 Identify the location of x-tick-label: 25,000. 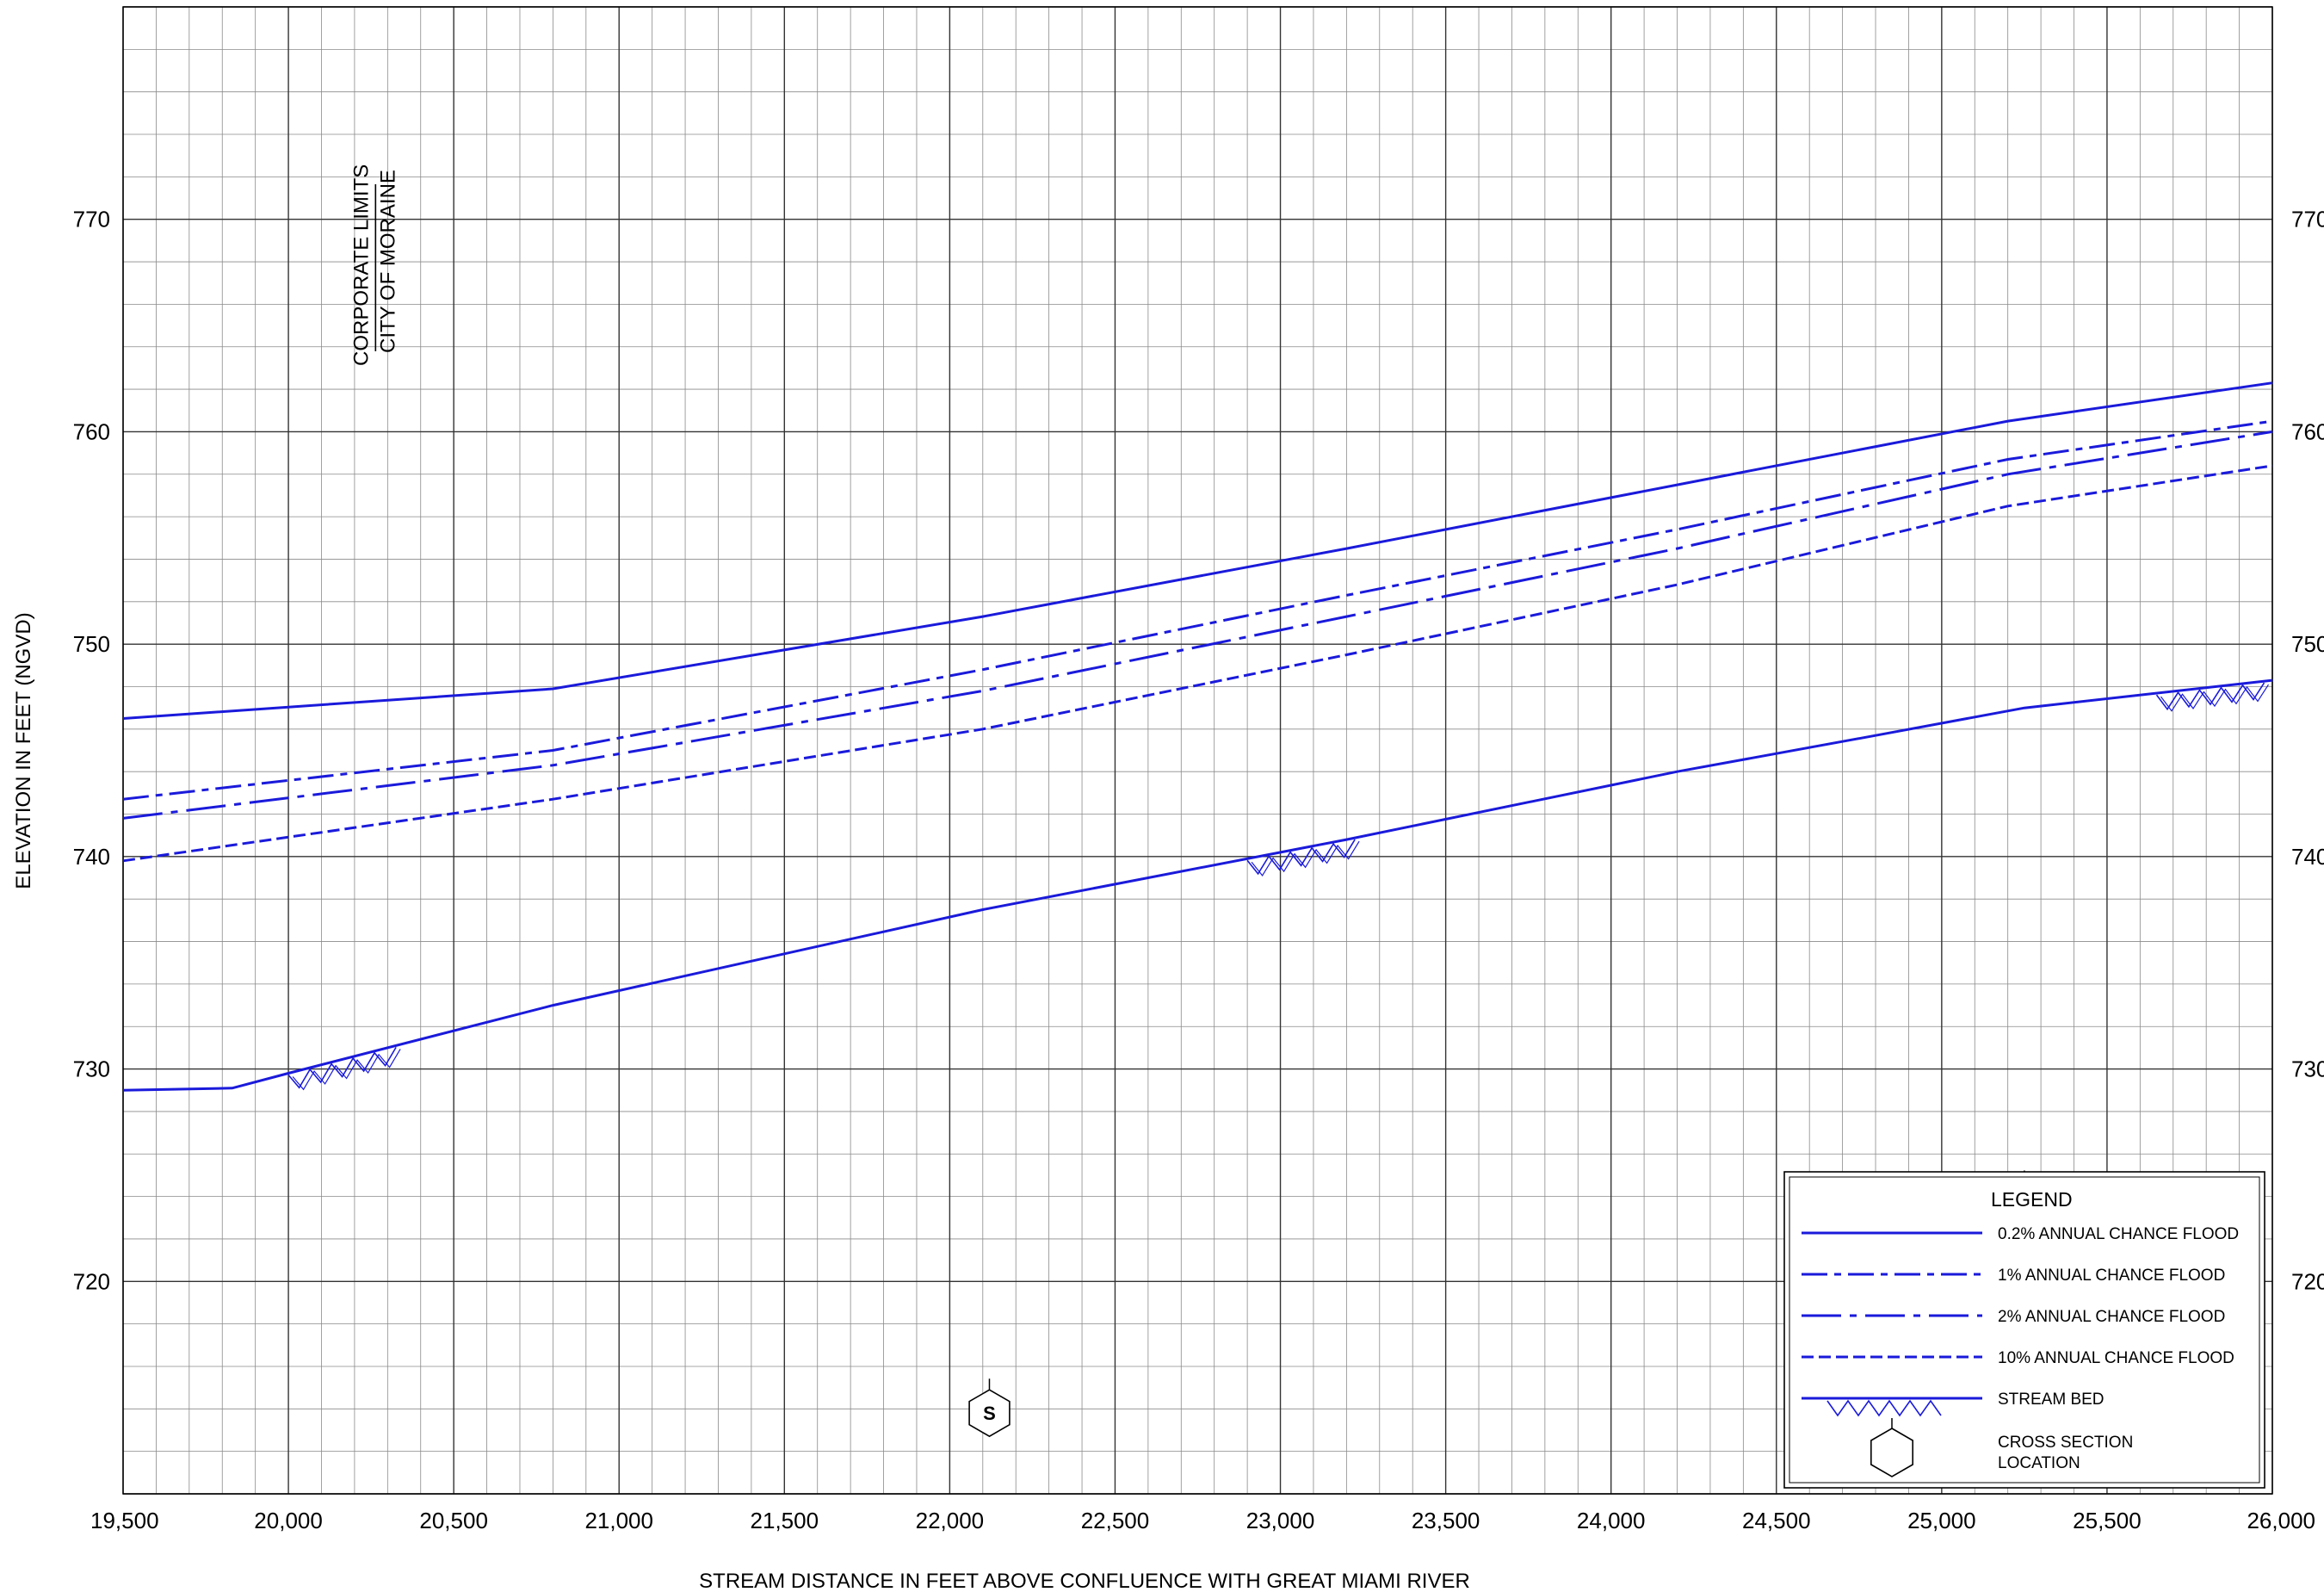
(1941, 1520).